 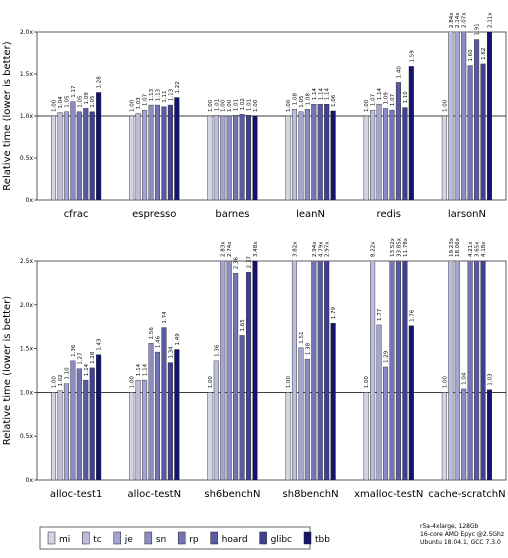 What do you see at coordinates (449, 526) in the screenshot?
I see `note: r5a-4xlarge, 128Gb` at bounding box center [449, 526].